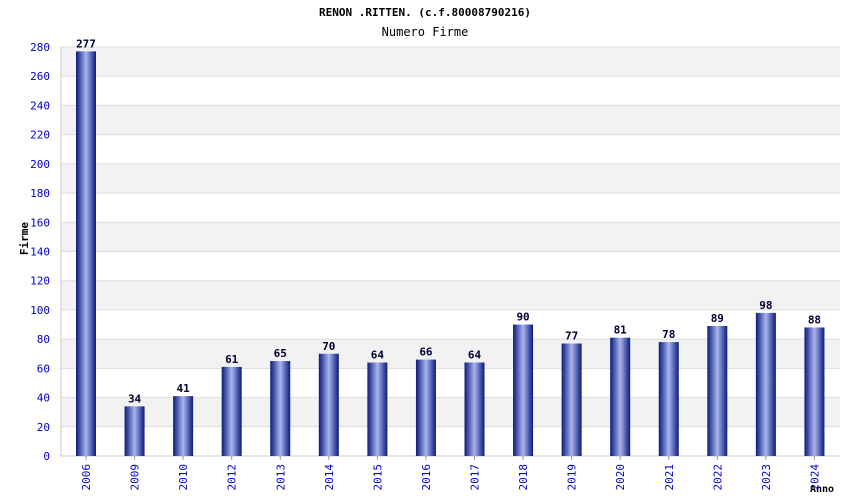 The image size is (850, 500). I want to click on data-label: 70, so click(328, 346).